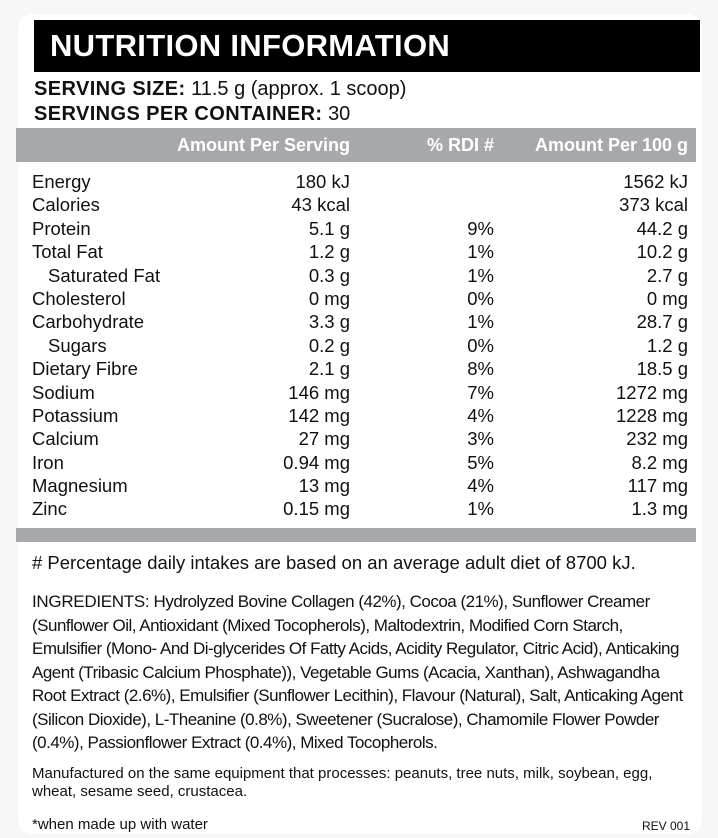 This screenshot has height=838, width=718. I want to click on nutrient-name: Energy, so click(61, 181).